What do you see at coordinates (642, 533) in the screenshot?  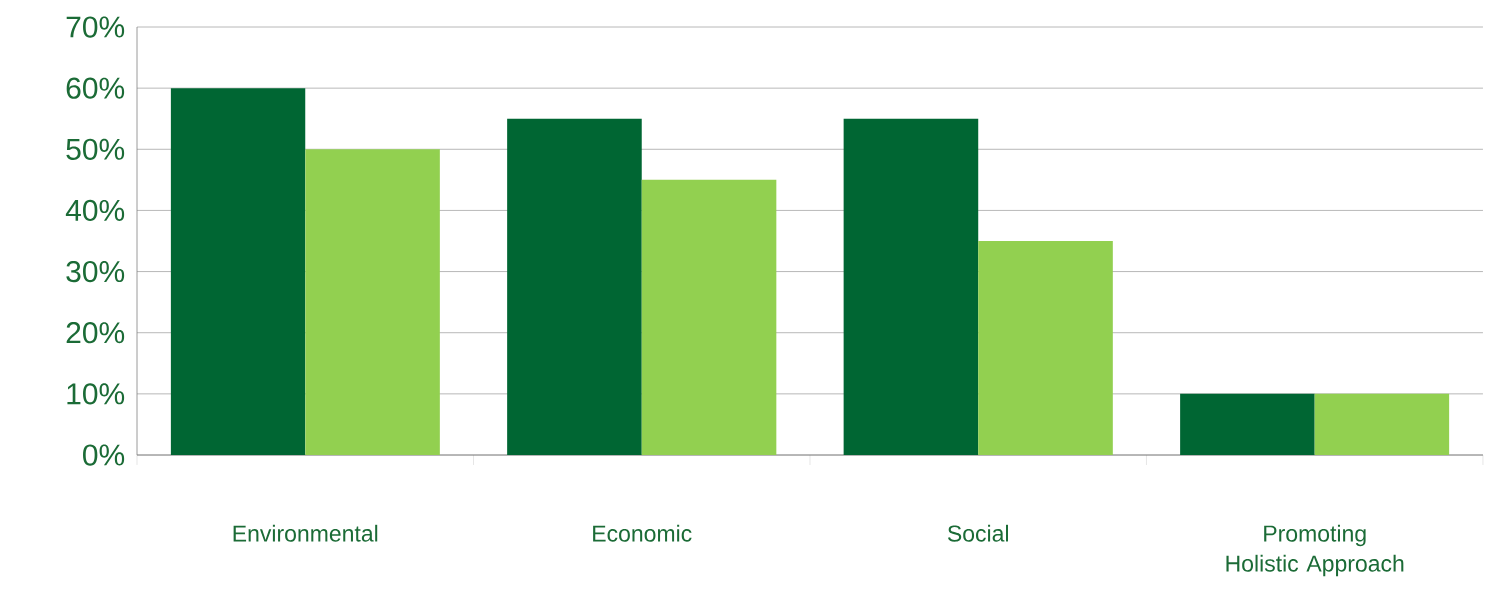 I see `x-tick-label: Economic` at bounding box center [642, 533].